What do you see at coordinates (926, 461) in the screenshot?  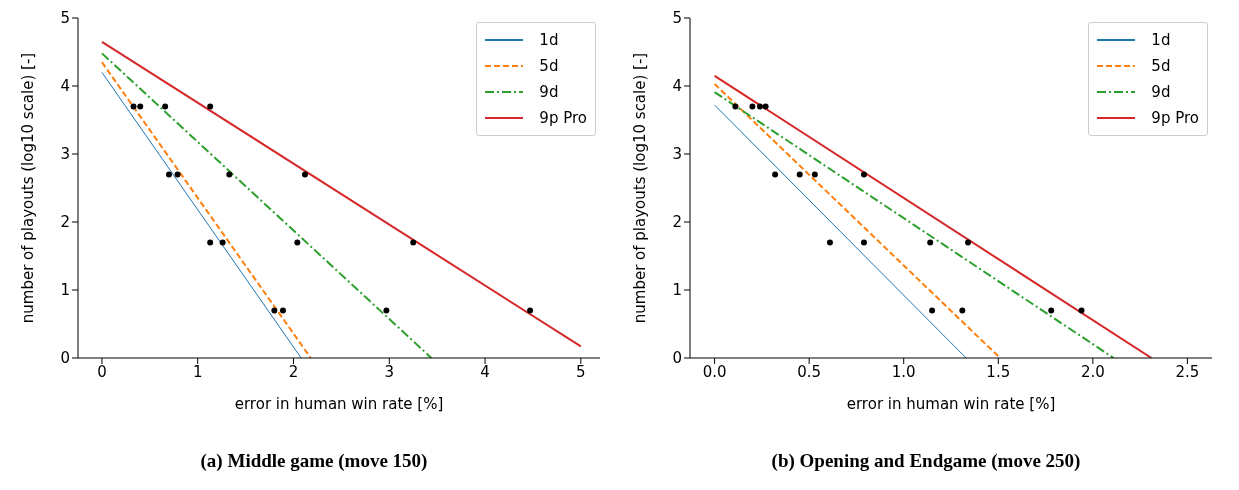 I see `text: (b) Opening and Endgame (move 250)` at bounding box center [926, 461].